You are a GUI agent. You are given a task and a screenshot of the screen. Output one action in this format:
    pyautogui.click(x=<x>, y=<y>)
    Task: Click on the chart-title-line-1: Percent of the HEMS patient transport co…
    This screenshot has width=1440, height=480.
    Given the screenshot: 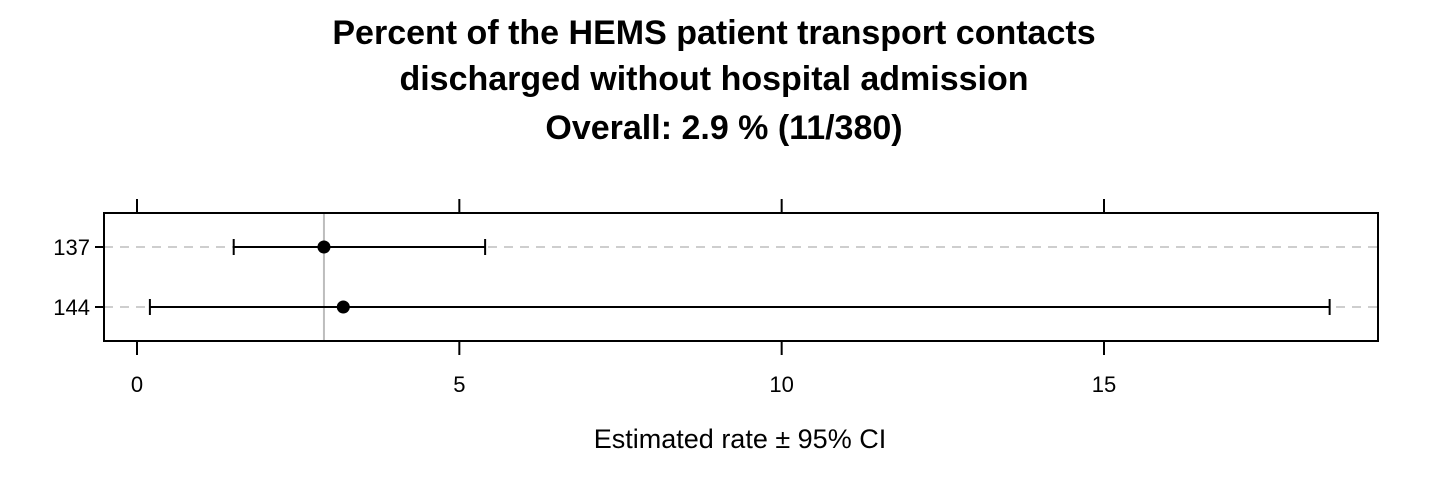 What is the action you would take?
    pyautogui.click(x=713, y=33)
    